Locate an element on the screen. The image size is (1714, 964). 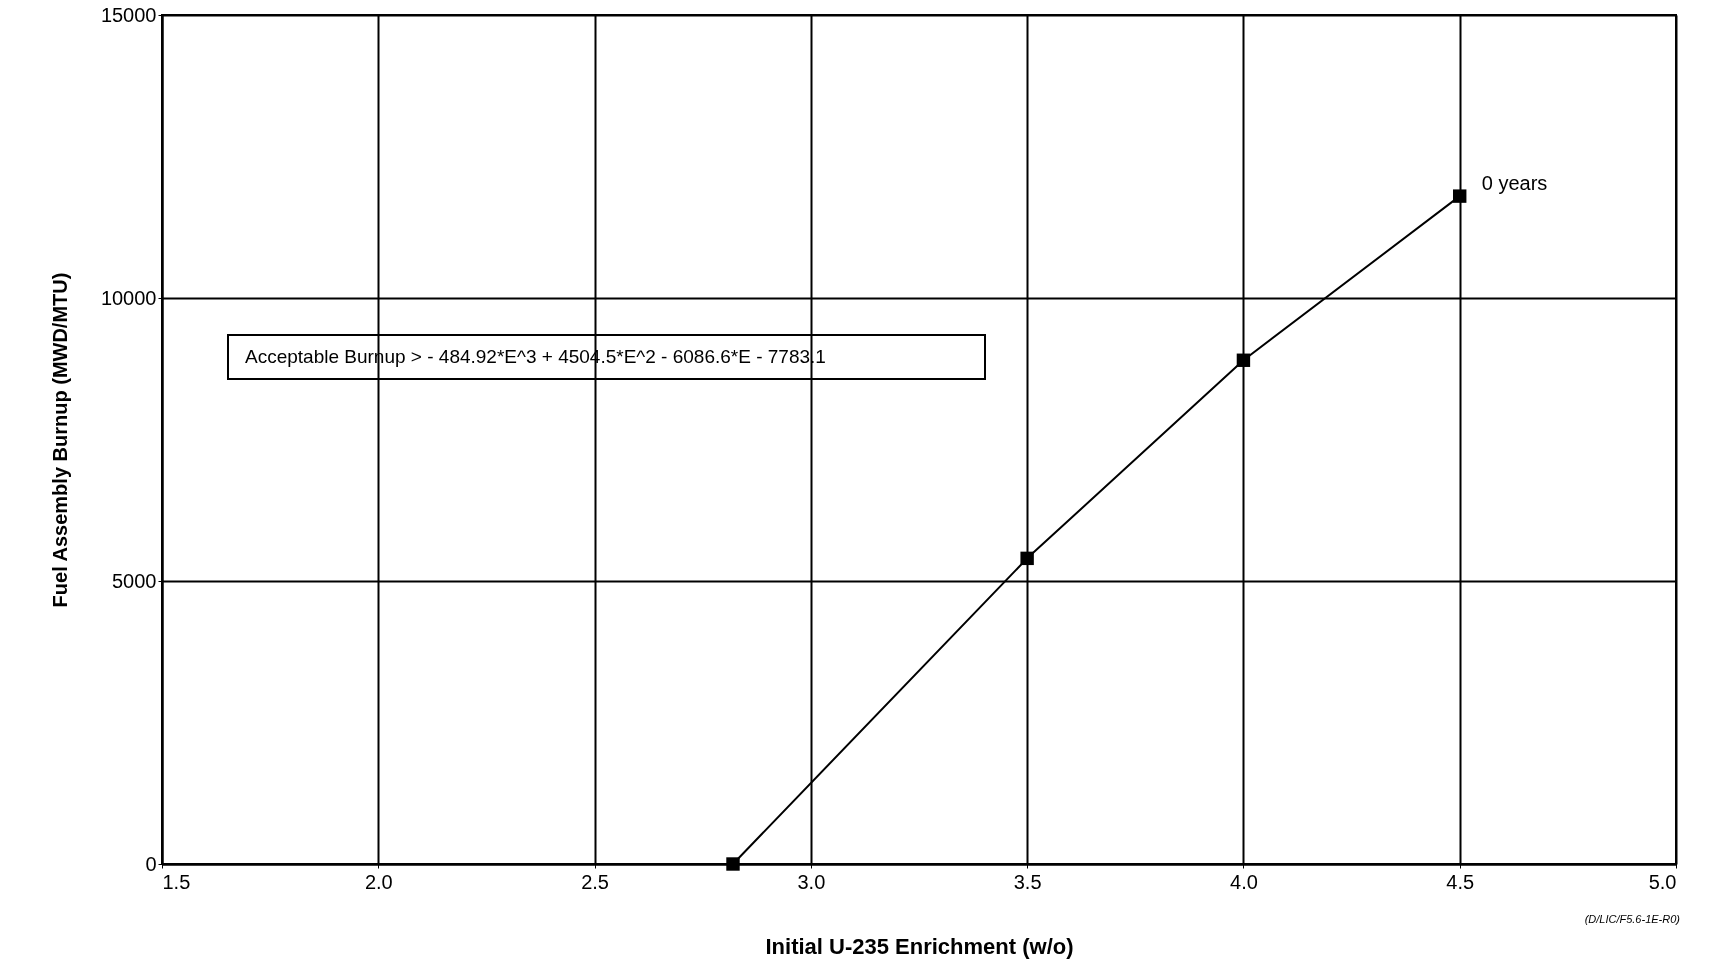
y-tick-label: 15000 is located at coordinates (128, 14).